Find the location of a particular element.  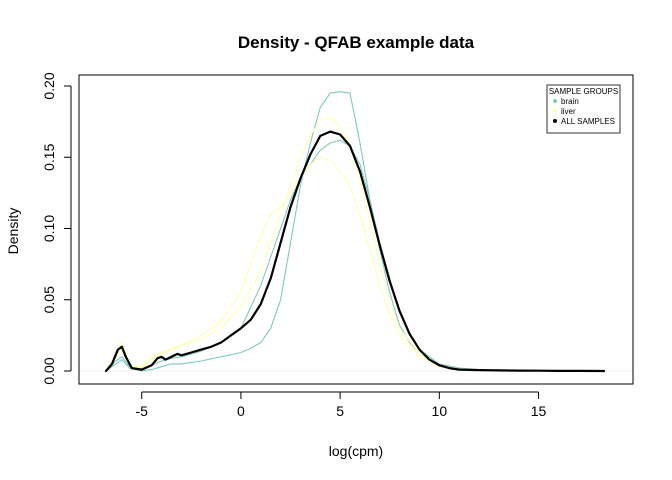

y-axis-label: Density is located at coordinates (13, 231).